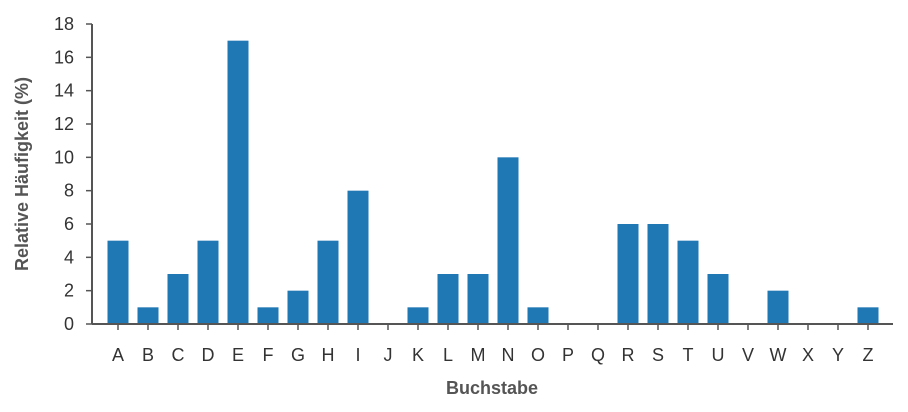 This screenshot has height=412, width=908. What do you see at coordinates (357, 355) in the screenshot?
I see `x-tick-label: I` at bounding box center [357, 355].